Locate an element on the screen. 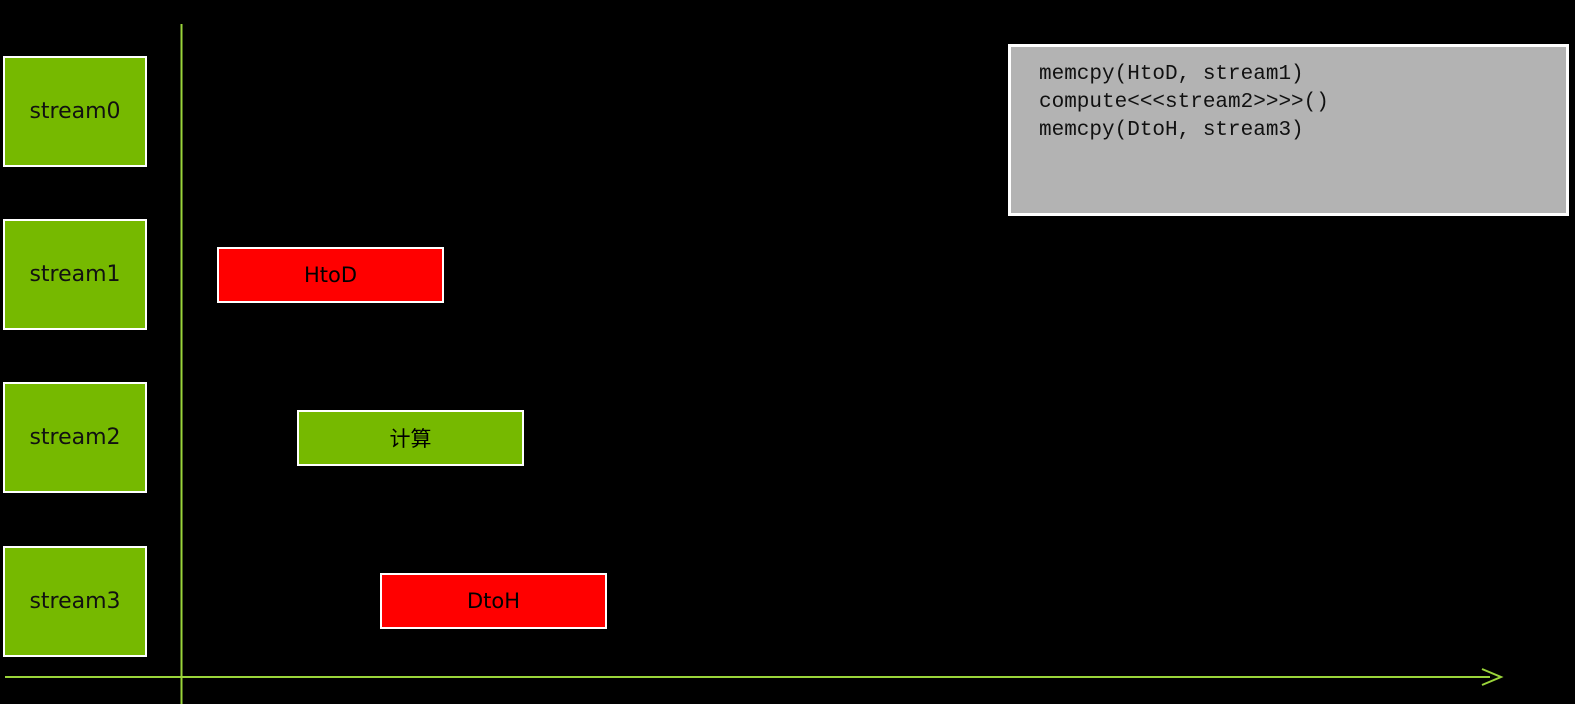 The height and width of the screenshot is (704, 1575). stream-label-2: stream2 is located at coordinates (75, 437).